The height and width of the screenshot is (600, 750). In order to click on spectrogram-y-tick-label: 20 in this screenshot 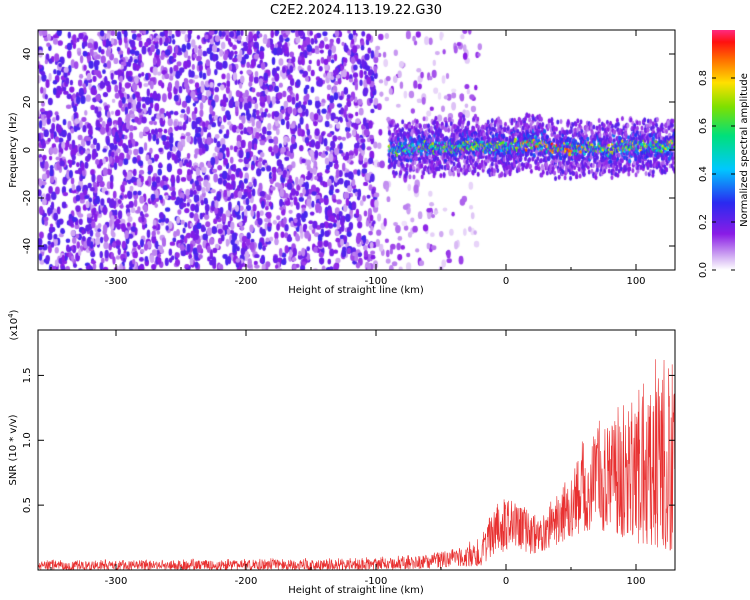, I will do `click(27, 102)`.